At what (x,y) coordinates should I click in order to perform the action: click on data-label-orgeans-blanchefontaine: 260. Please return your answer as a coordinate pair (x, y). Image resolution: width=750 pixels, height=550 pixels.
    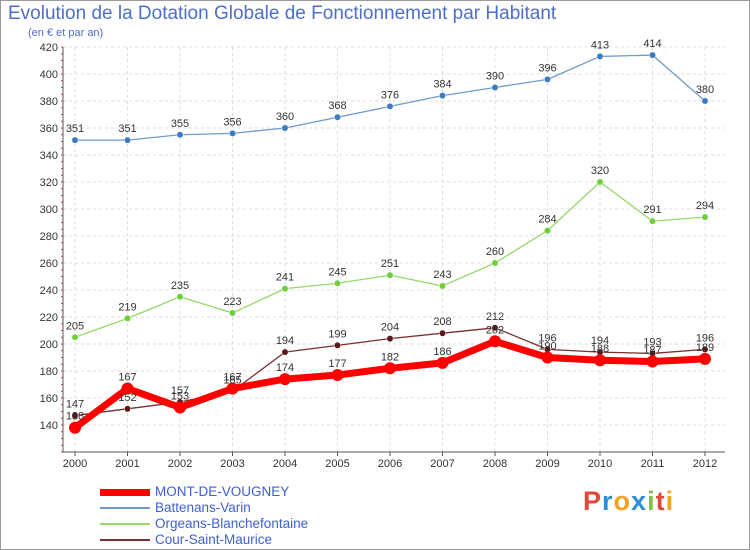
    Looking at the image, I should click on (495, 252).